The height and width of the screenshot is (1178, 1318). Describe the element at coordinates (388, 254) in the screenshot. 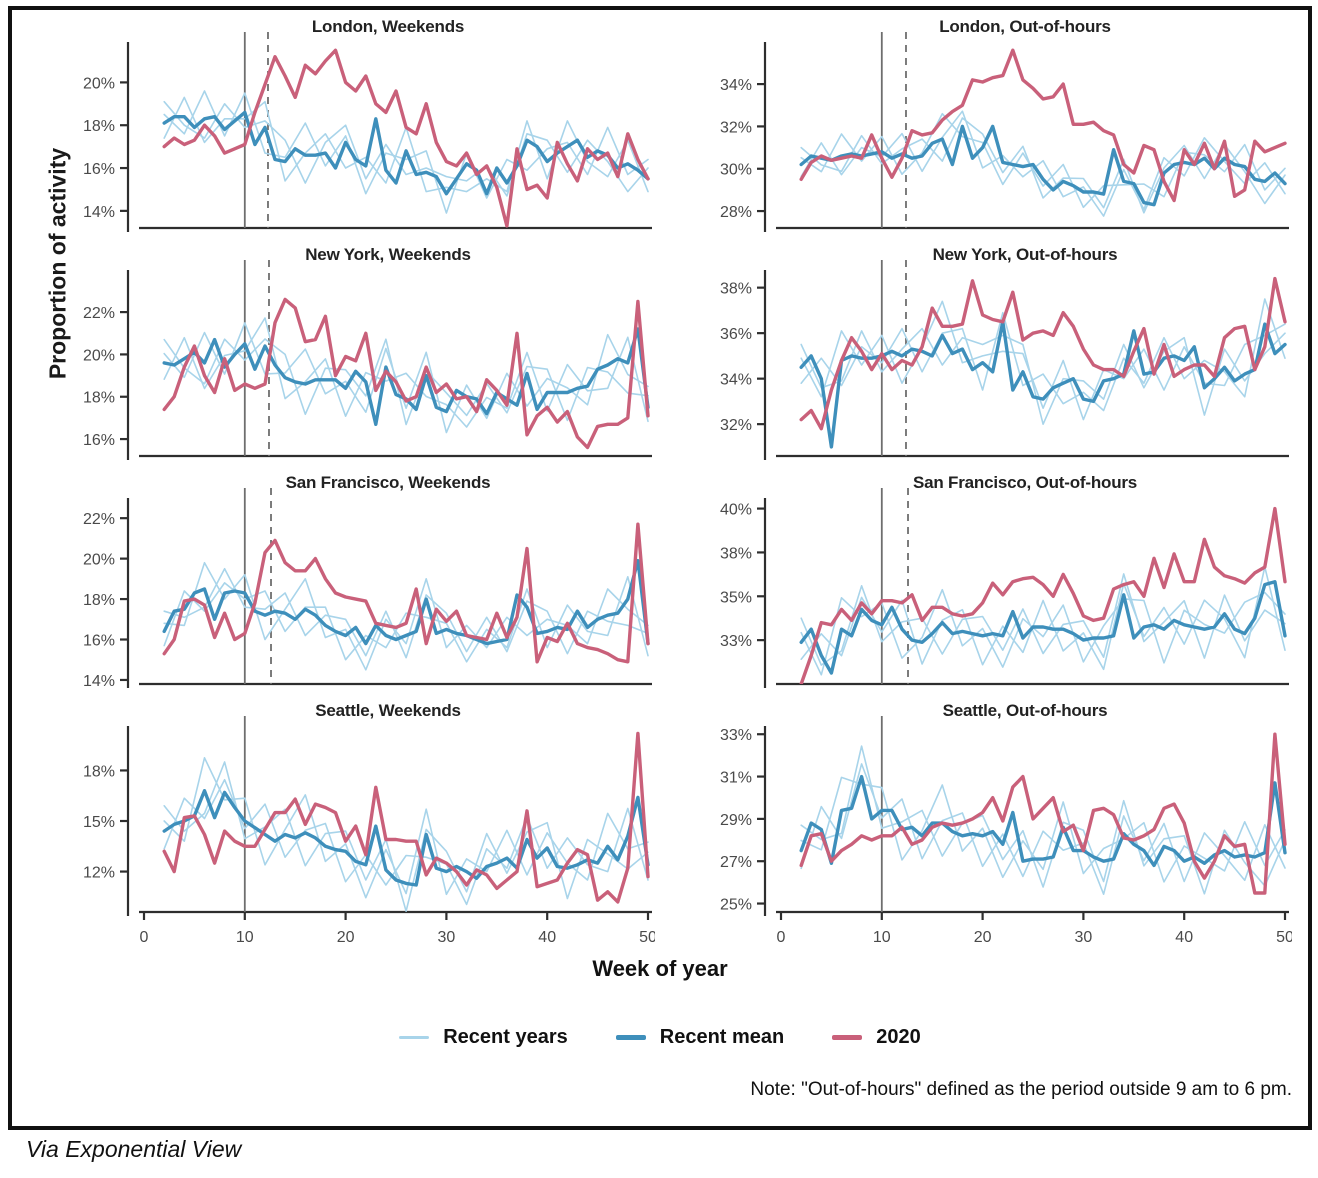

I see `panel-title: New York, Weekends` at that location.